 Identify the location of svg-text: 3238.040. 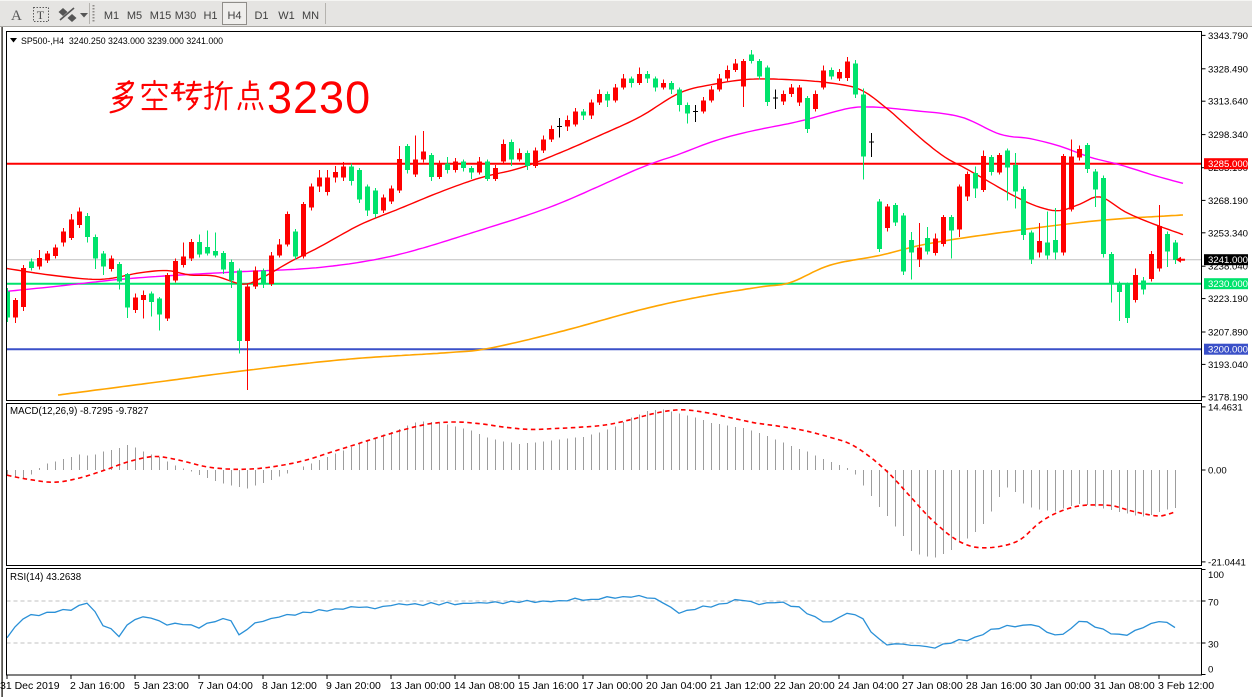
(1228, 267).